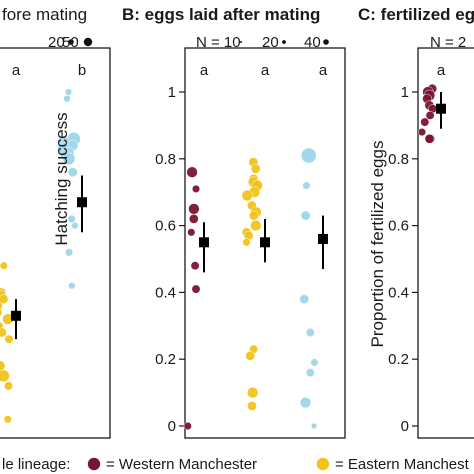  What do you see at coordinates (448, 42) in the screenshot?
I see `panel-c-size-key: N = 2` at bounding box center [448, 42].